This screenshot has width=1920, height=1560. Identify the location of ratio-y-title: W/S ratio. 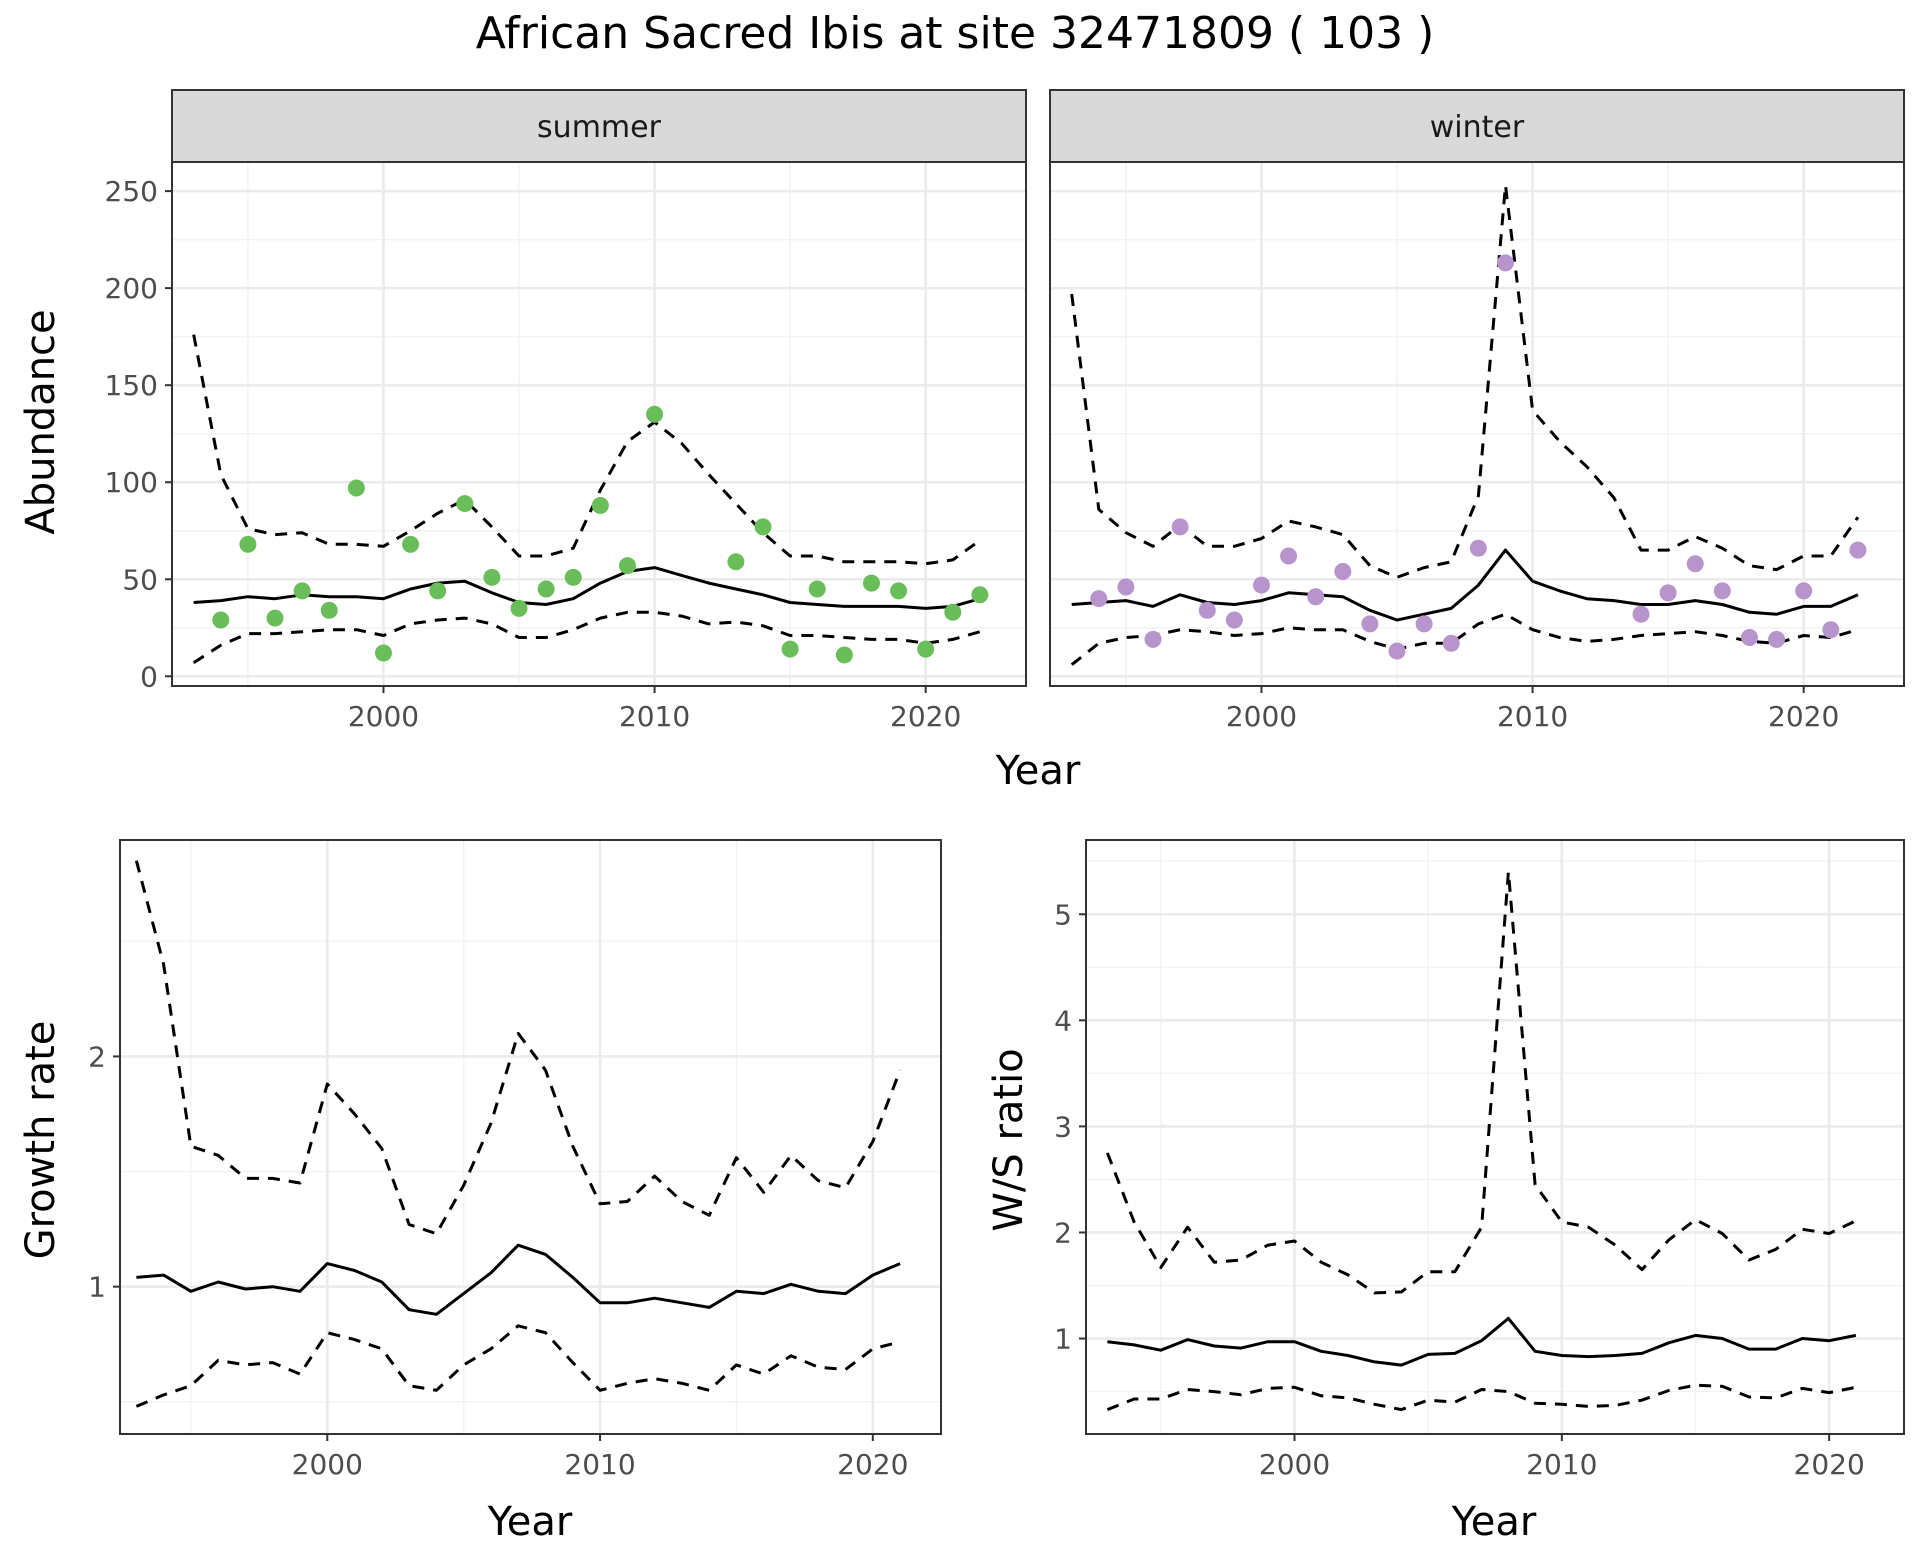
(1009, 1139).